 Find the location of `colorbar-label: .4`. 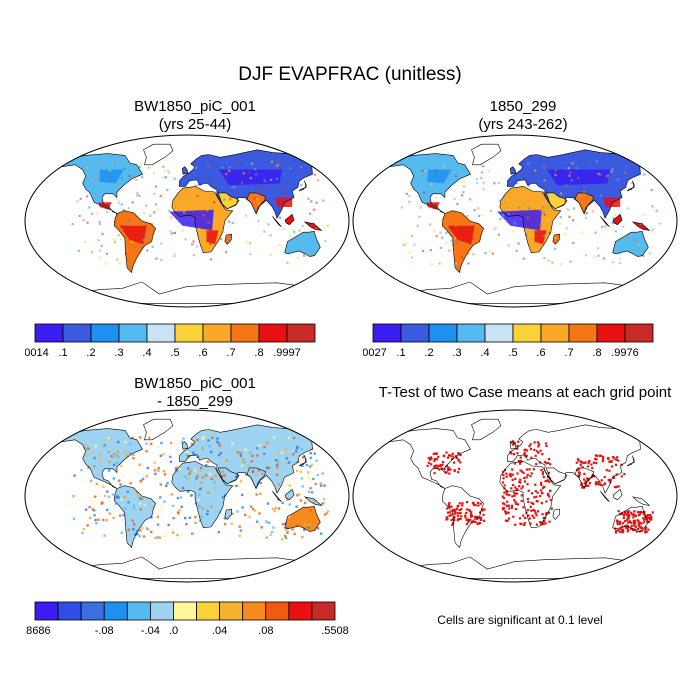

colorbar-label: .4 is located at coordinates (146, 353).